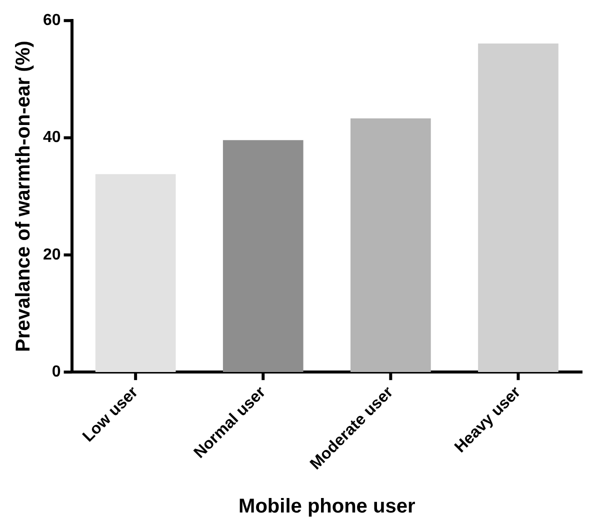 The width and height of the screenshot is (594, 531). What do you see at coordinates (327, 507) in the screenshot?
I see `x-axis-title: Mobile phone user` at bounding box center [327, 507].